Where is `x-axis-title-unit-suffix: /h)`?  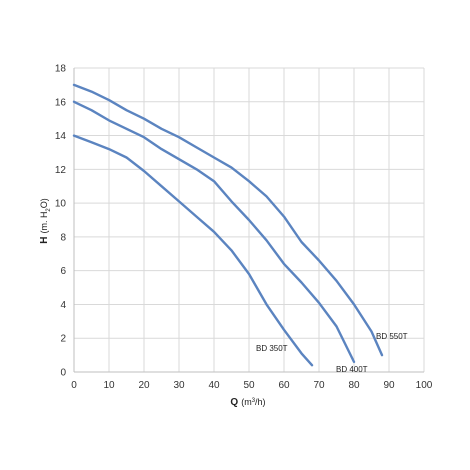 x-axis-title-unit-suffix: /h) is located at coordinates (260, 402).